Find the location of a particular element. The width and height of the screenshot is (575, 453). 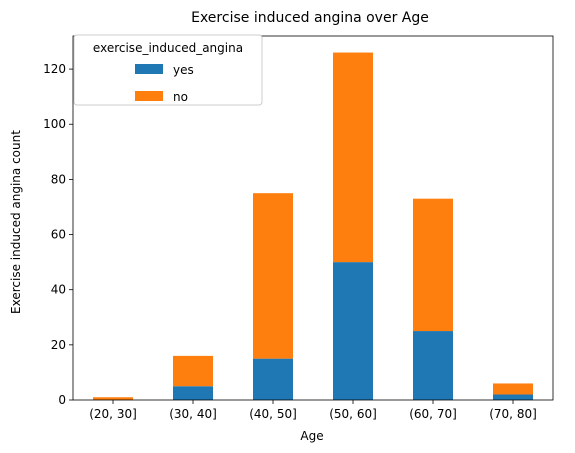

y-tick-label: 40 is located at coordinates (58, 290).